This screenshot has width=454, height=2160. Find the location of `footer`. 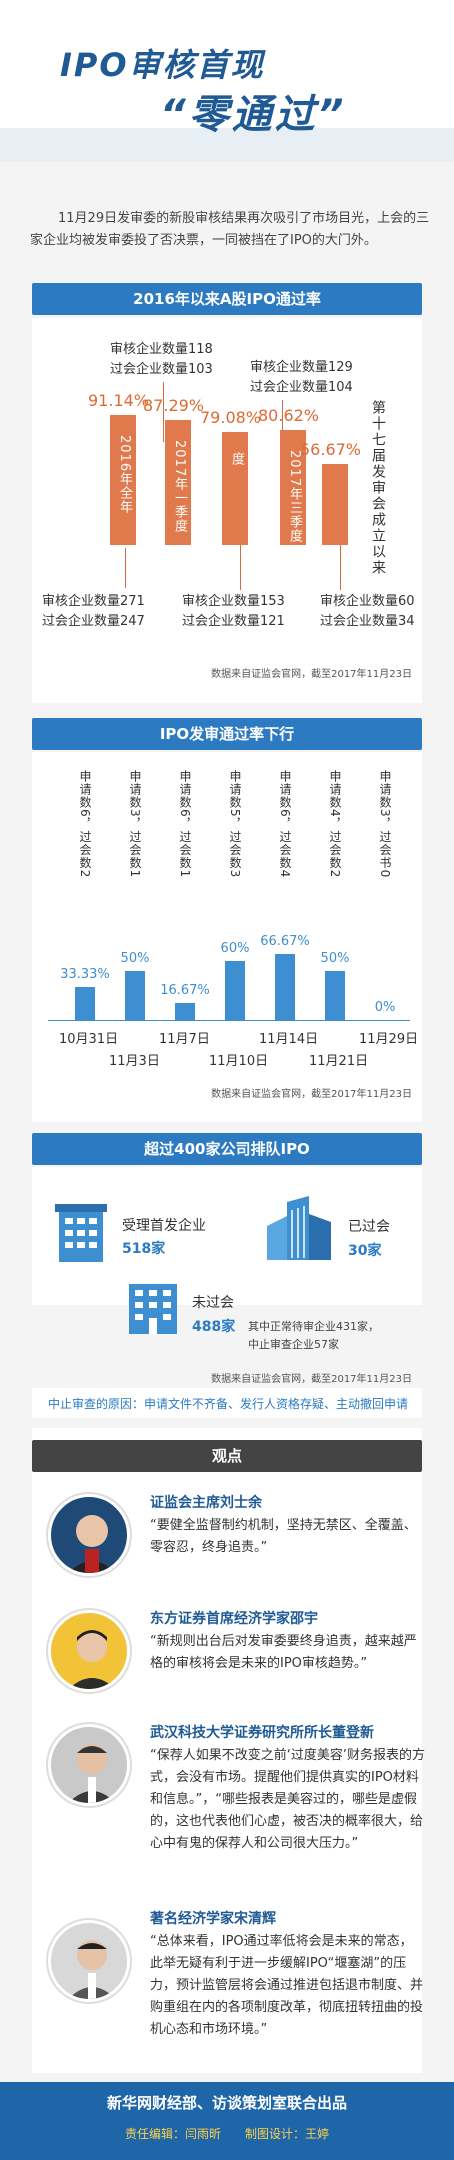

footer is located at coordinates (227, 2121).